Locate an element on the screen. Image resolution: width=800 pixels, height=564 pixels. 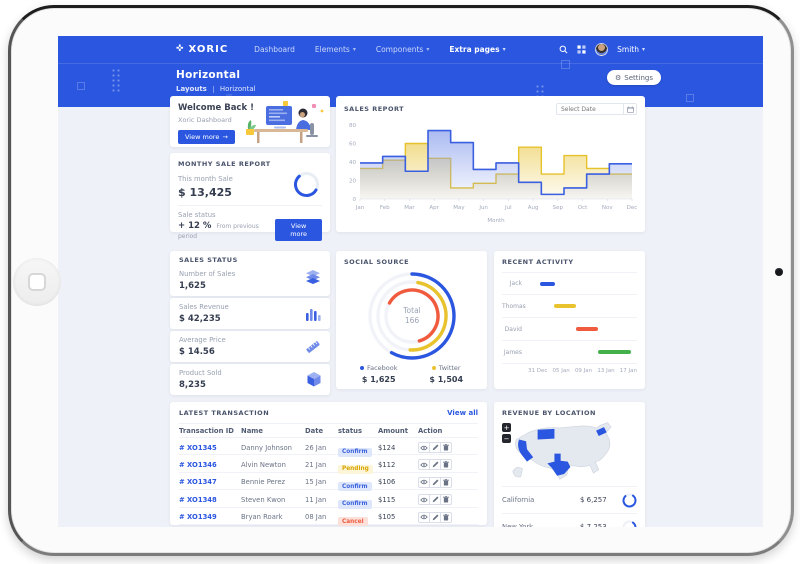
transaction-id-link: # XO1348 is located at coordinates (198, 499).